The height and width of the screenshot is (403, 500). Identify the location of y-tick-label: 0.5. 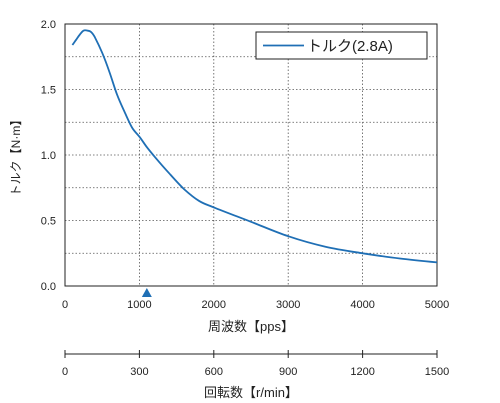
(48, 222).